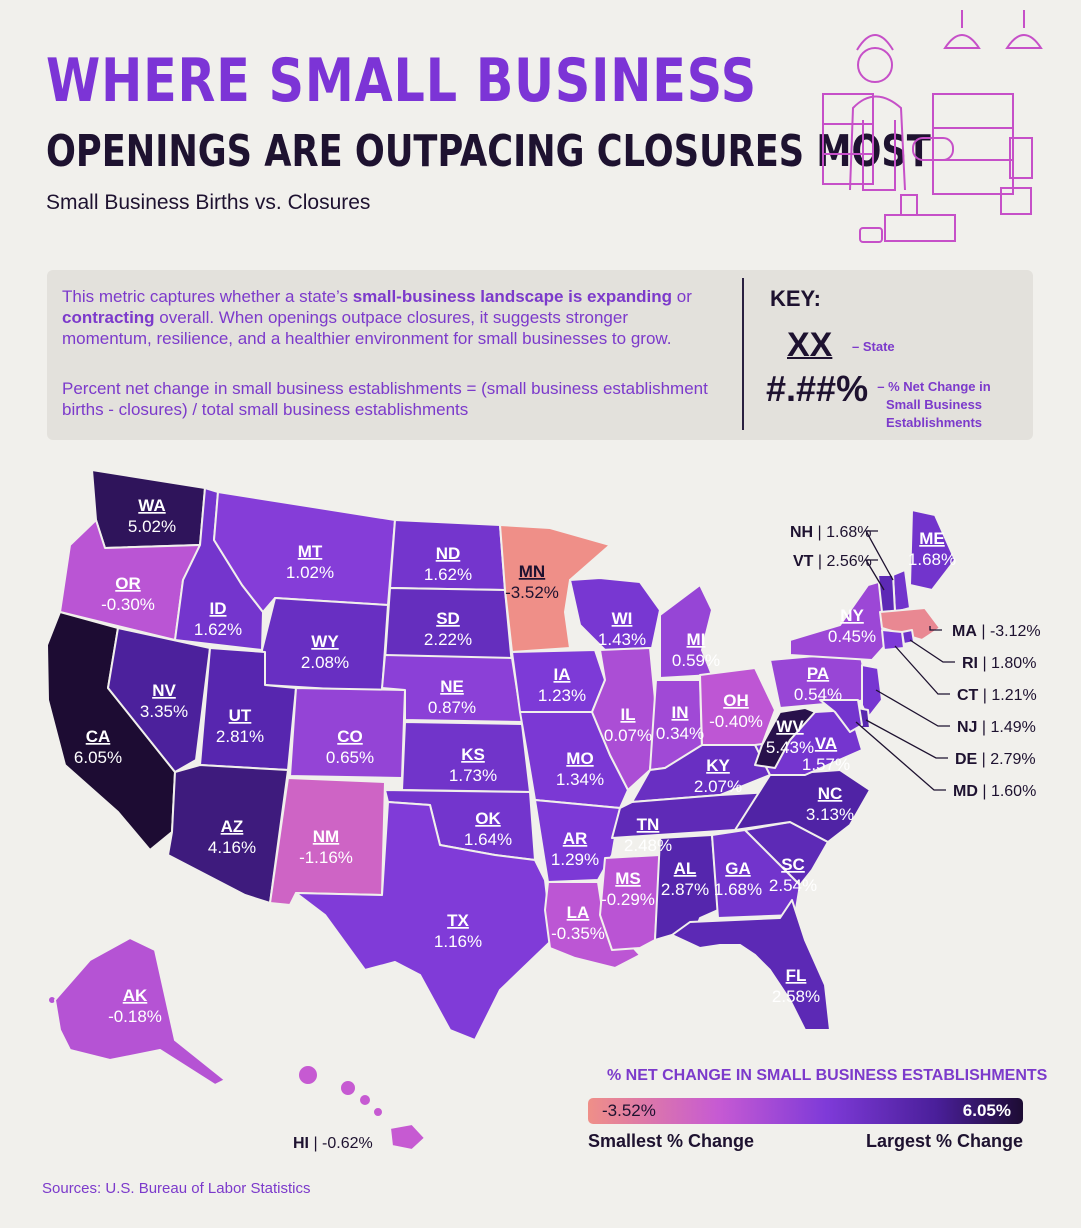 The image size is (1081, 1228). What do you see at coordinates (852, 636) in the screenshot?
I see `state-value-ny: 0.45%` at bounding box center [852, 636].